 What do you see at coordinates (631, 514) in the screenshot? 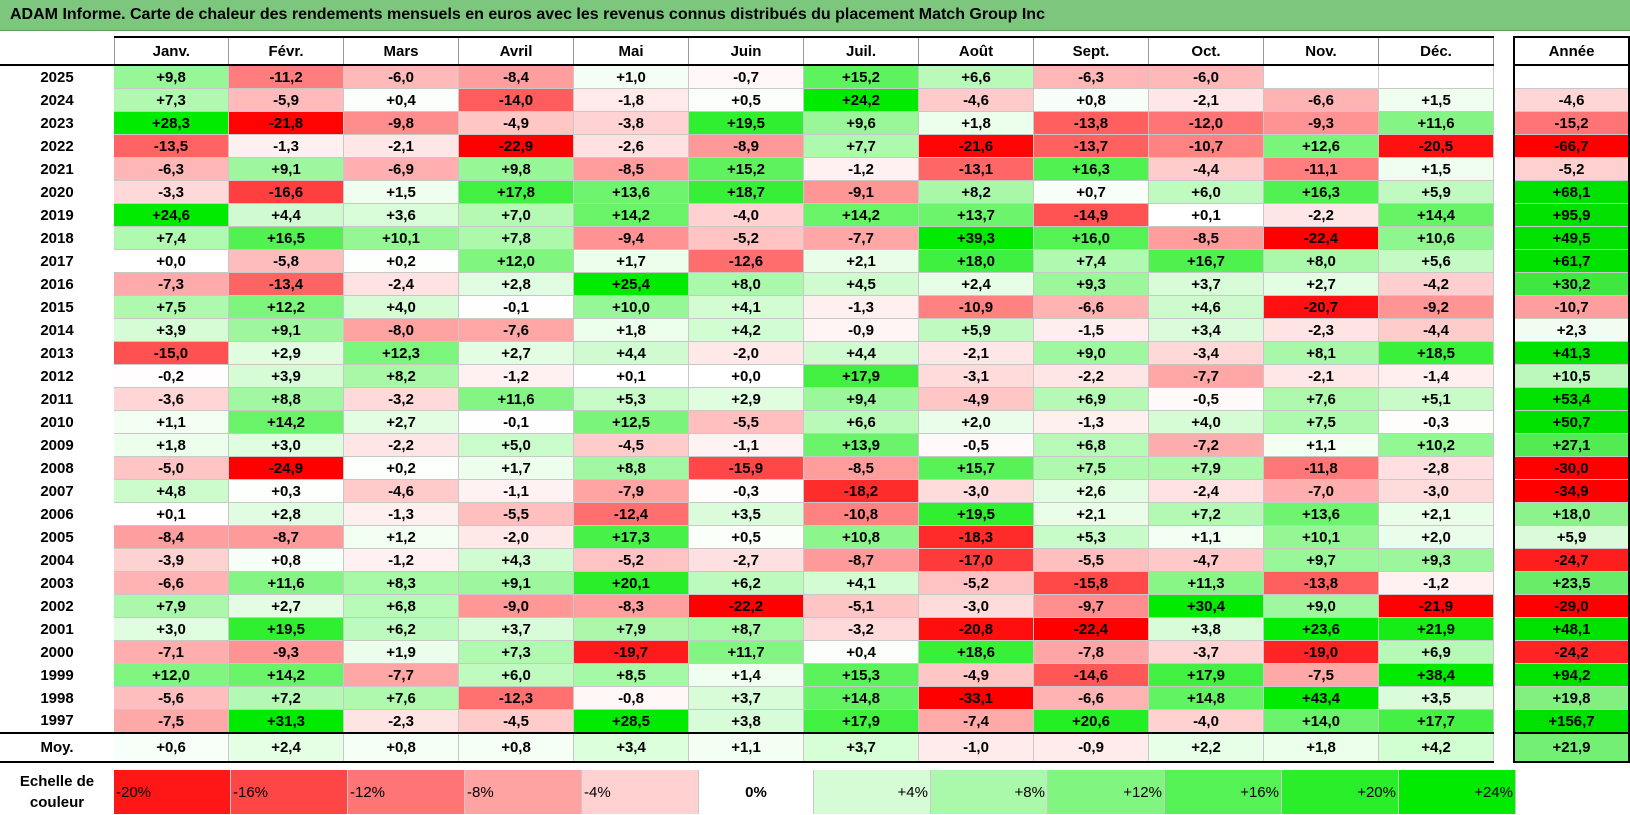
I see `heatmap-cell: -12,4` at bounding box center [631, 514].